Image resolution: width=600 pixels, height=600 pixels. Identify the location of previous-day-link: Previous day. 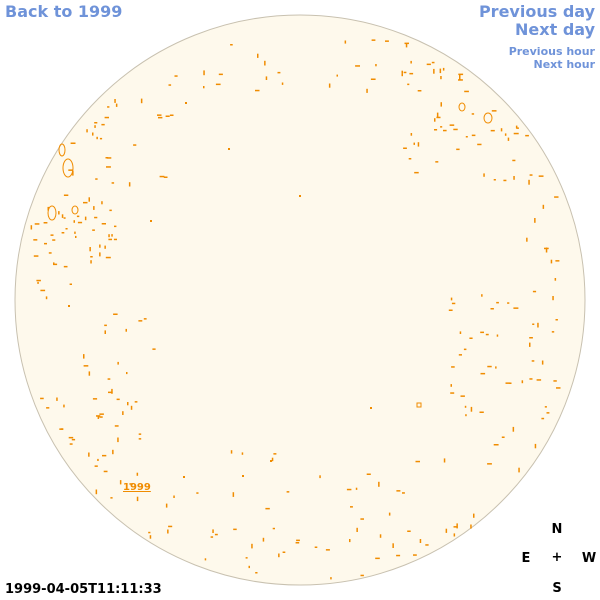
(536, 11).